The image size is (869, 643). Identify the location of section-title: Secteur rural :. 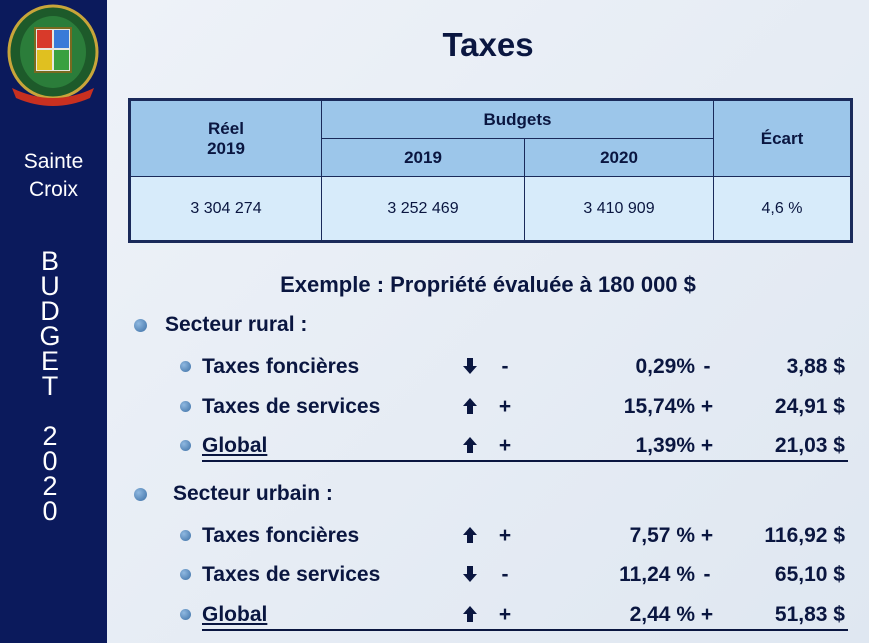
(236, 324).